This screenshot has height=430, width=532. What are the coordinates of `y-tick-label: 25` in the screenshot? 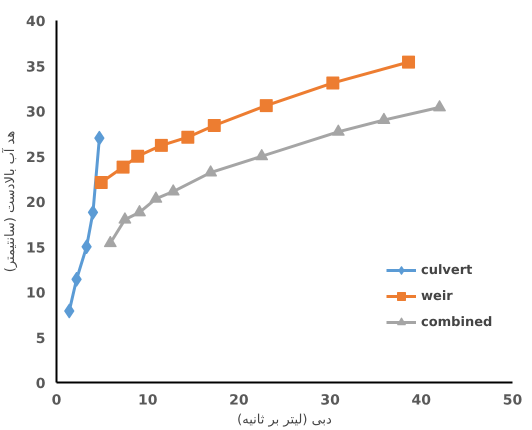 It's located at (36, 158).